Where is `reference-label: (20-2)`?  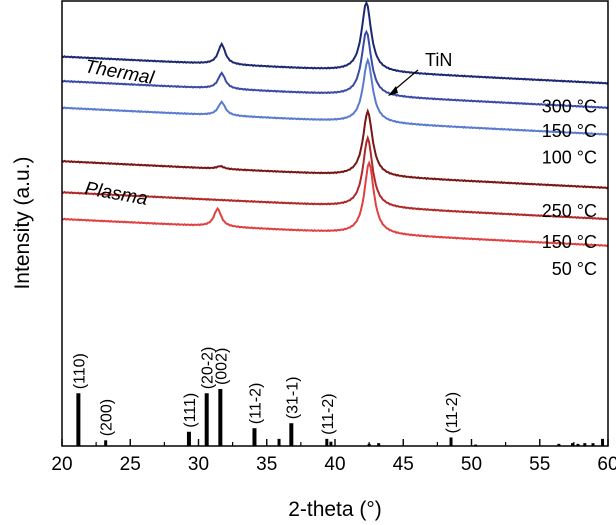 reference-label: (20-2) is located at coordinates (208, 368).